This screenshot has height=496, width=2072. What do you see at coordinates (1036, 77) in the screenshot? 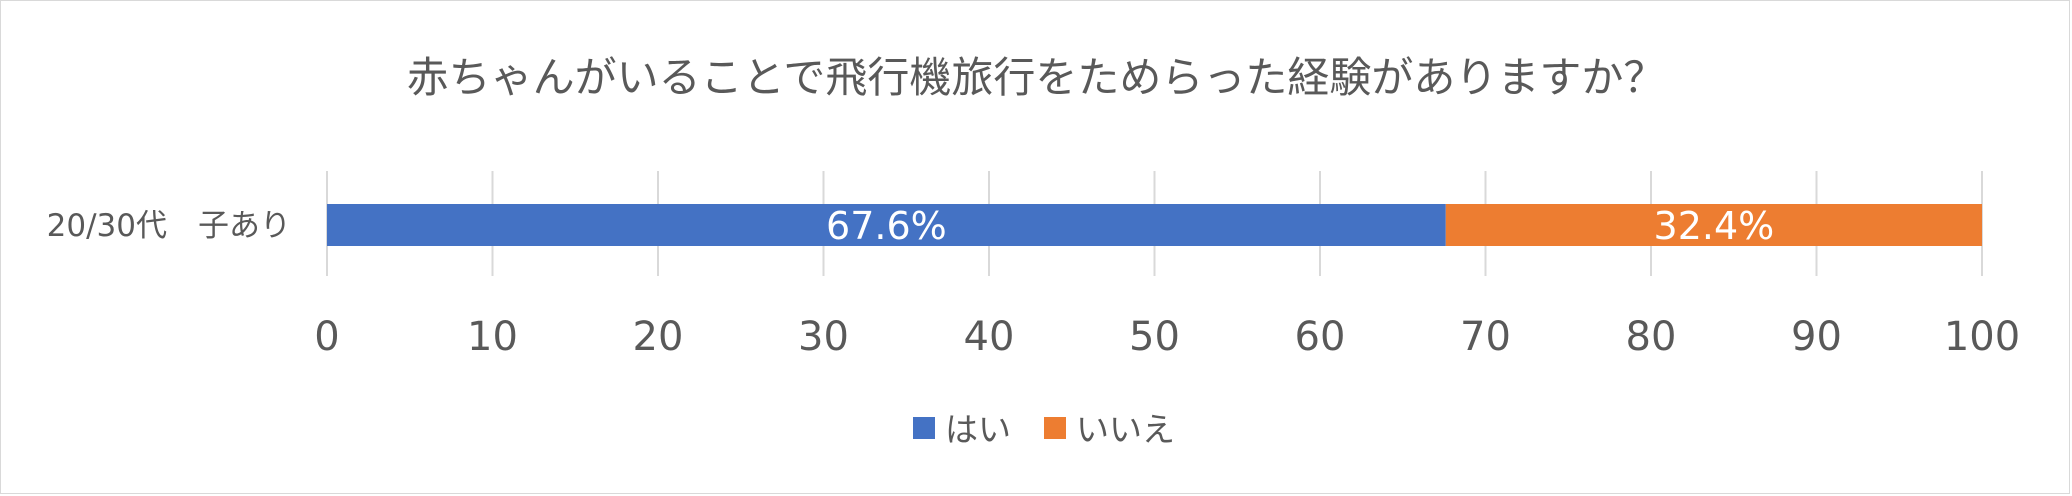
I see `chart-title: 赤ちゃんがいることで飛行機旅行をためらった経験がありますか？` at bounding box center [1036, 77].